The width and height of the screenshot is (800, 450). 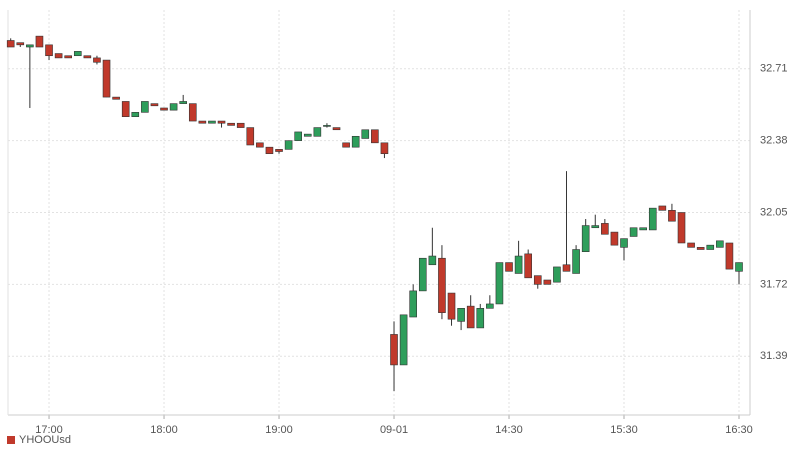 I want to click on legend-swatch, so click(x=11, y=440).